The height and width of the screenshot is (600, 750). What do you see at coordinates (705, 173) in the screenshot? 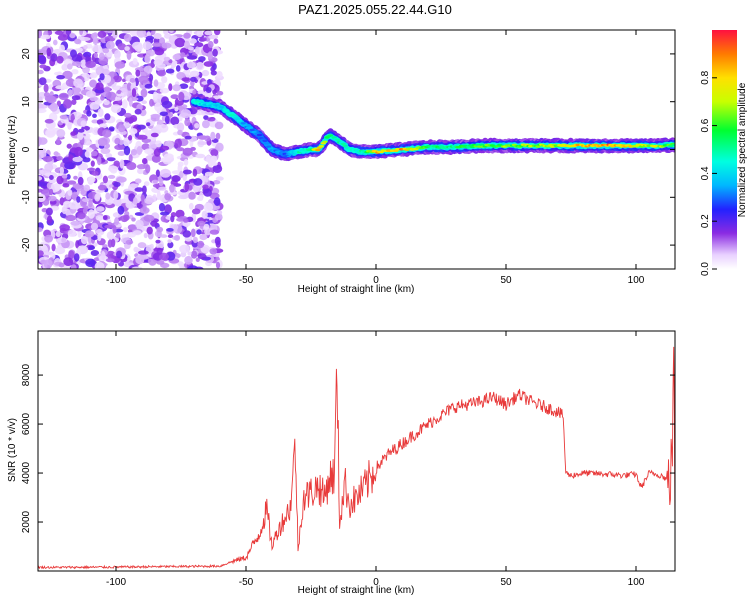
I see `colorbar-tick-label: 0.4` at bounding box center [705, 173].